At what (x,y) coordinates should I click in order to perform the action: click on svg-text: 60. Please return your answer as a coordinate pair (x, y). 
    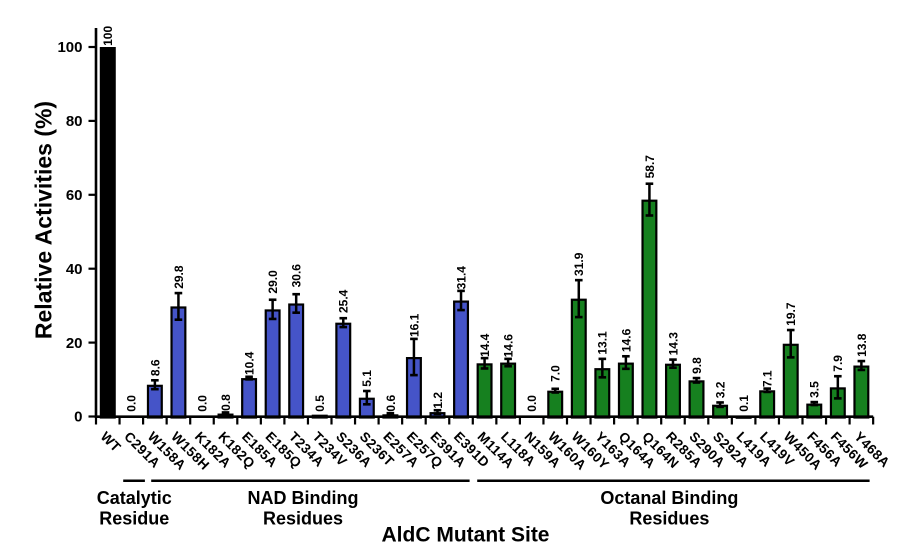
    Looking at the image, I should click on (74, 195).